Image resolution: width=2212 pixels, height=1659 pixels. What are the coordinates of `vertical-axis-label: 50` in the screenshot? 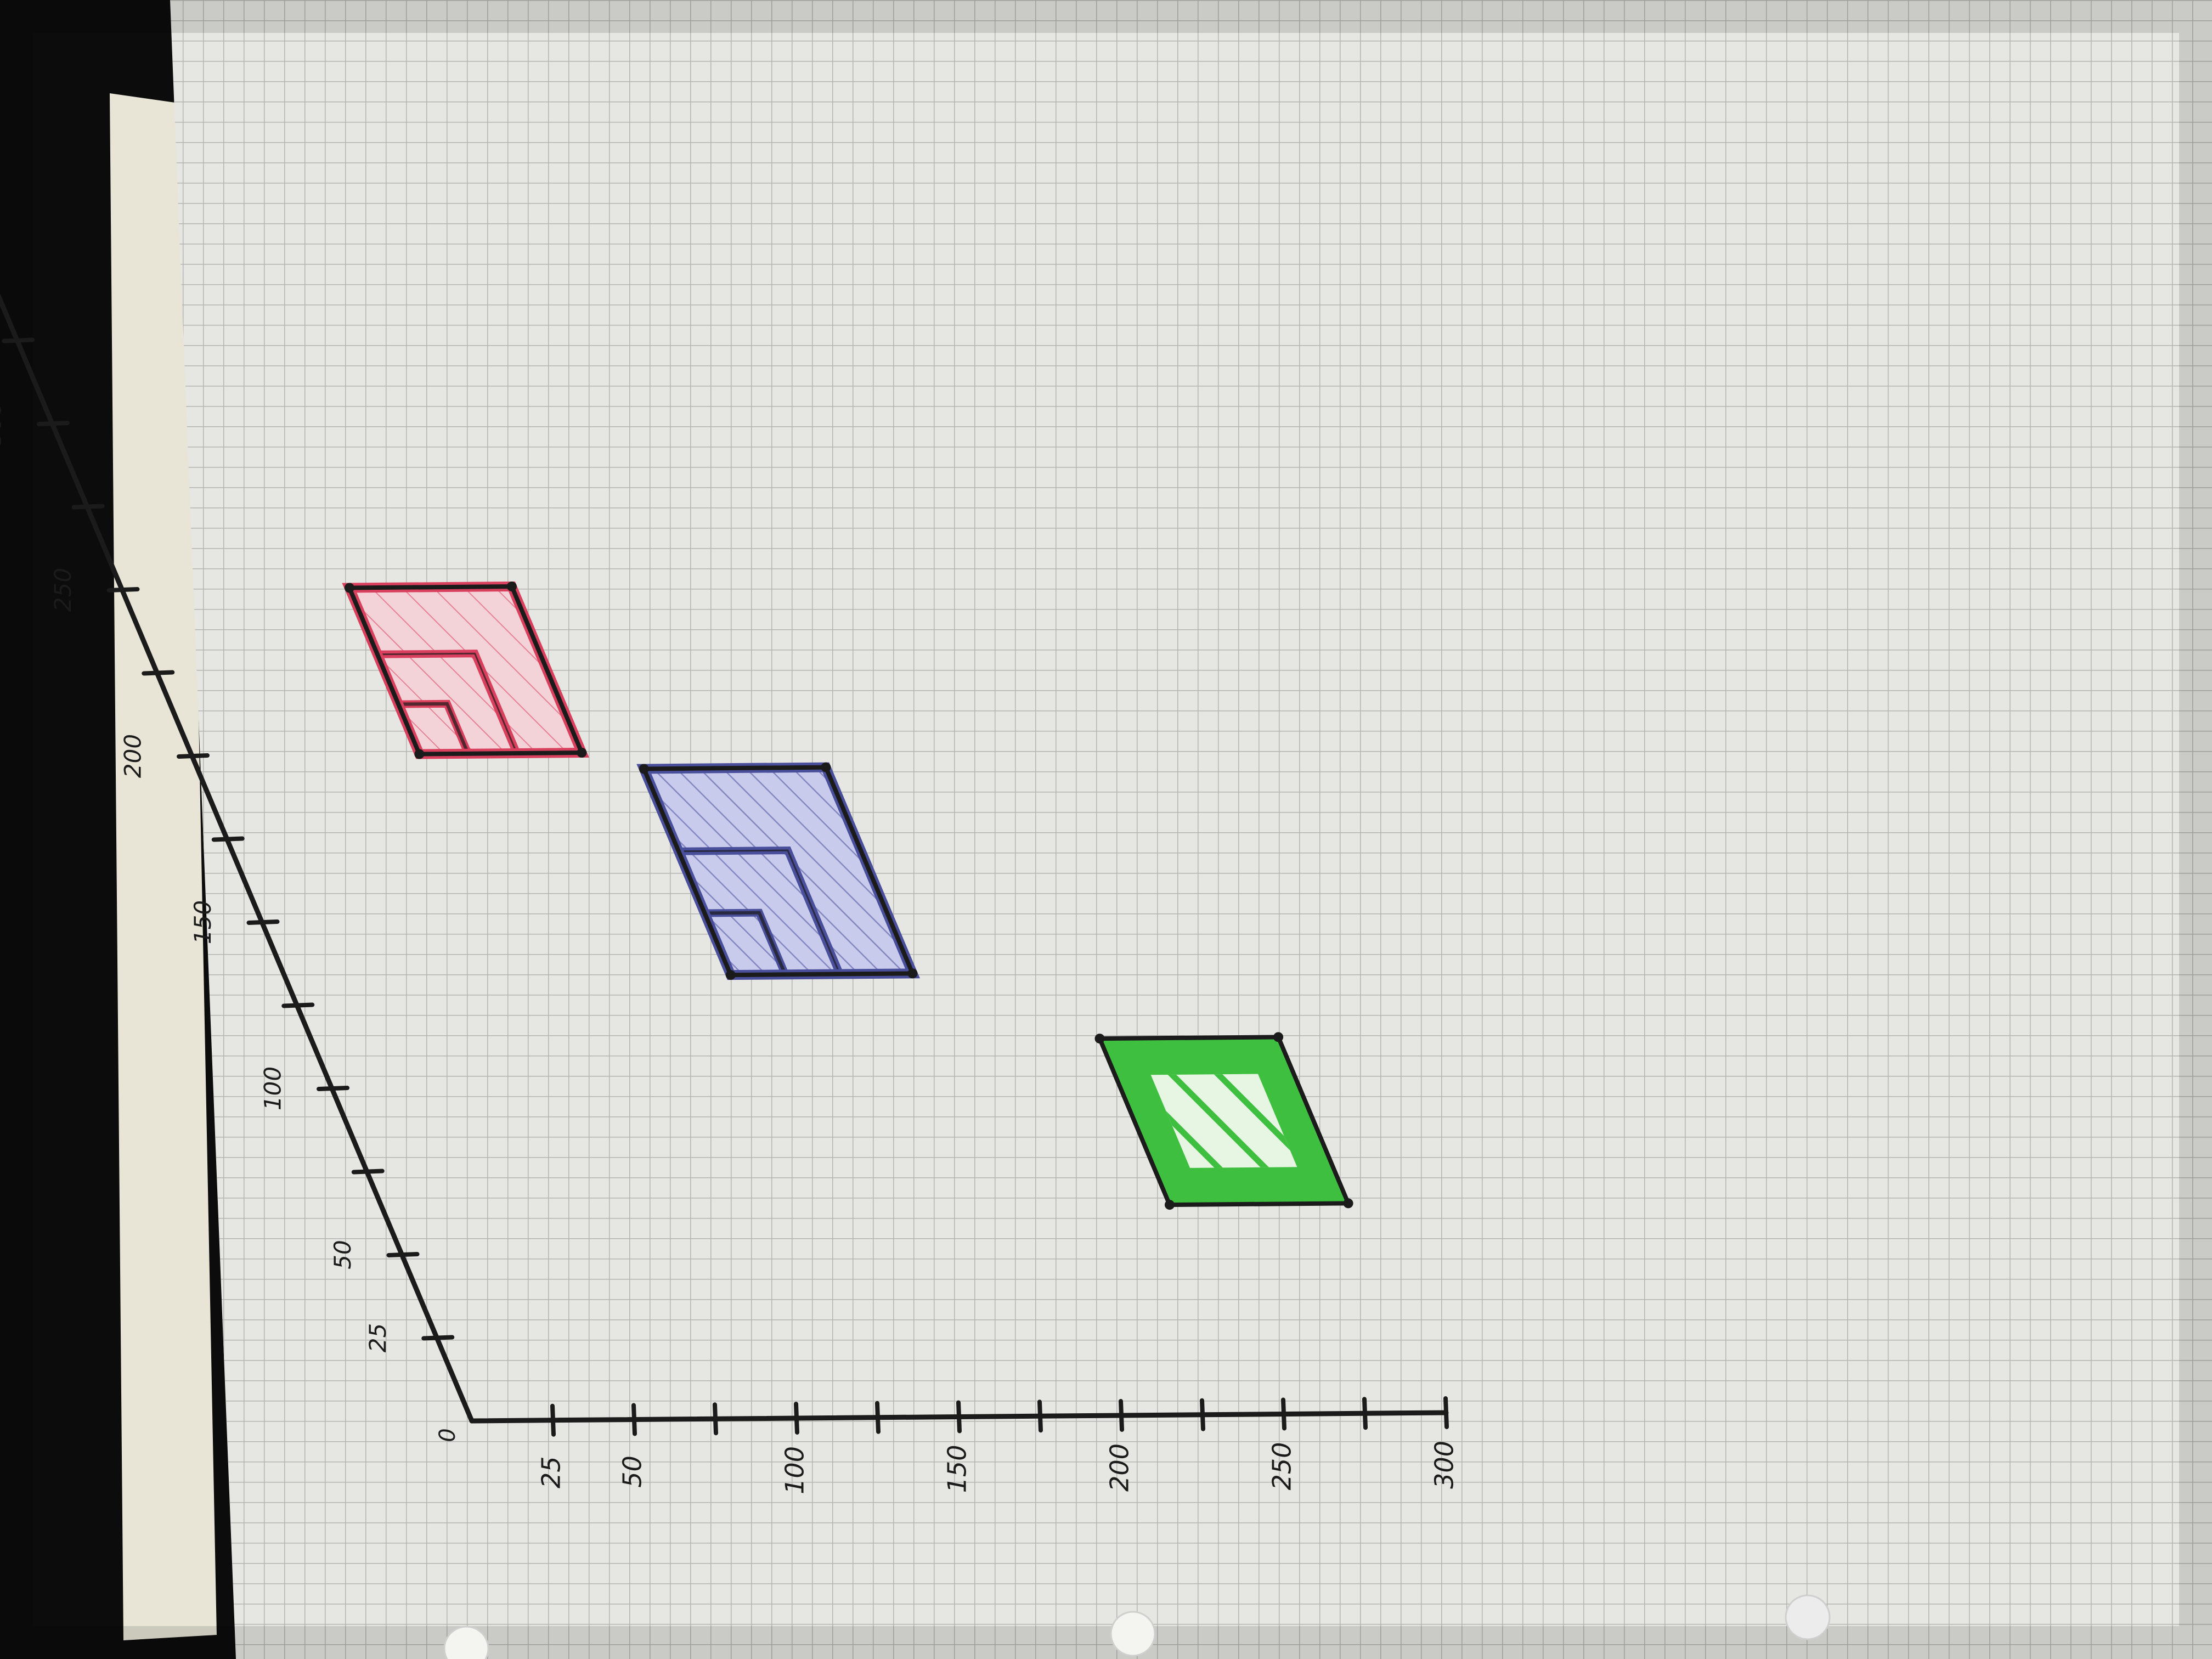 It's located at (343, 1255).